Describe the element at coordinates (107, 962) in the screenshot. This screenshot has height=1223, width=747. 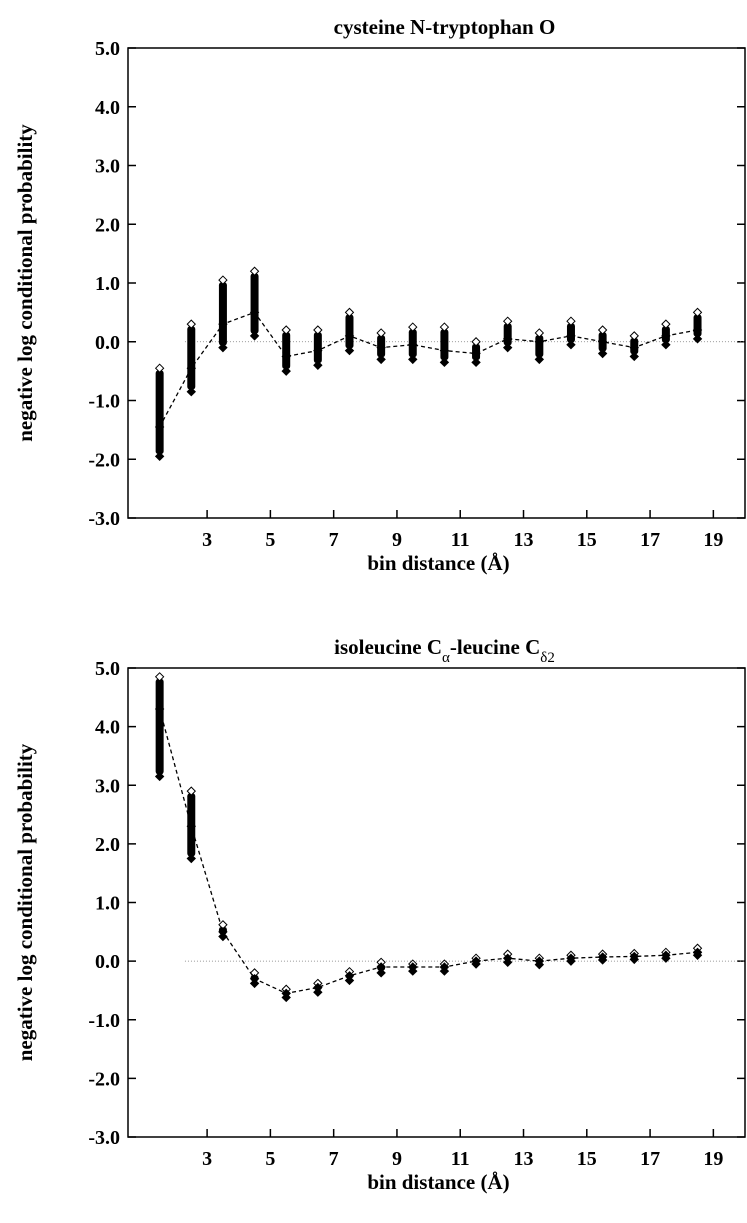
I see `y-tick-label: 0.0` at that location.